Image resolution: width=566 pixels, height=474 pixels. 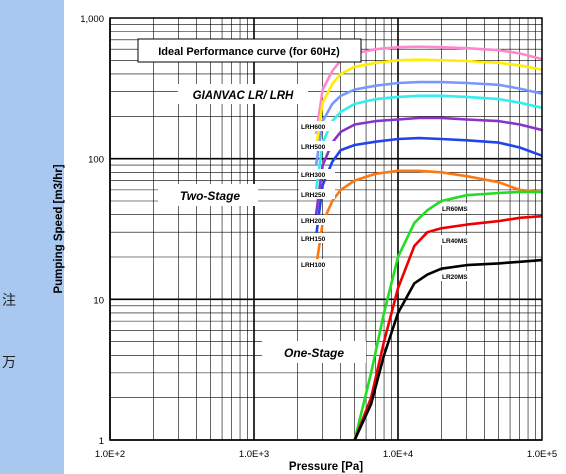 What do you see at coordinates (455, 277) in the screenshot?
I see `series-label-lr20ms: LR20MS` at bounding box center [455, 277].